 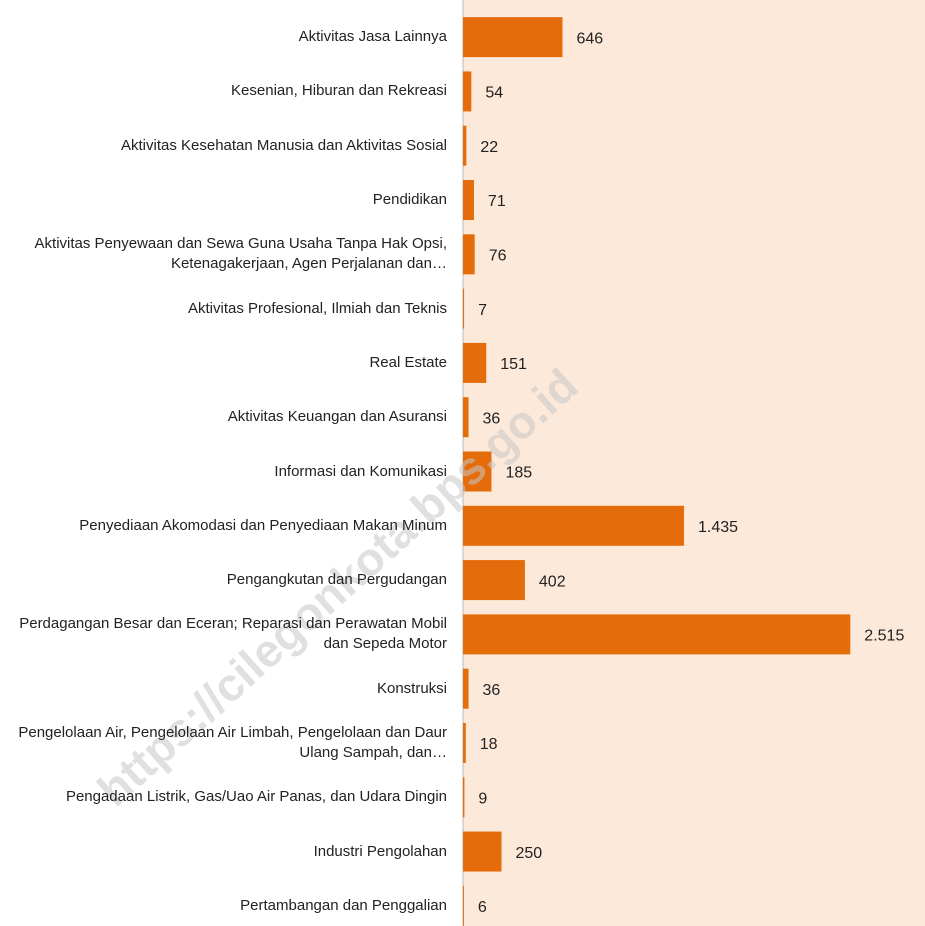 What do you see at coordinates (884, 636) in the screenshot?
I see `value-label: 2.515` at bounding box center [884, 636].